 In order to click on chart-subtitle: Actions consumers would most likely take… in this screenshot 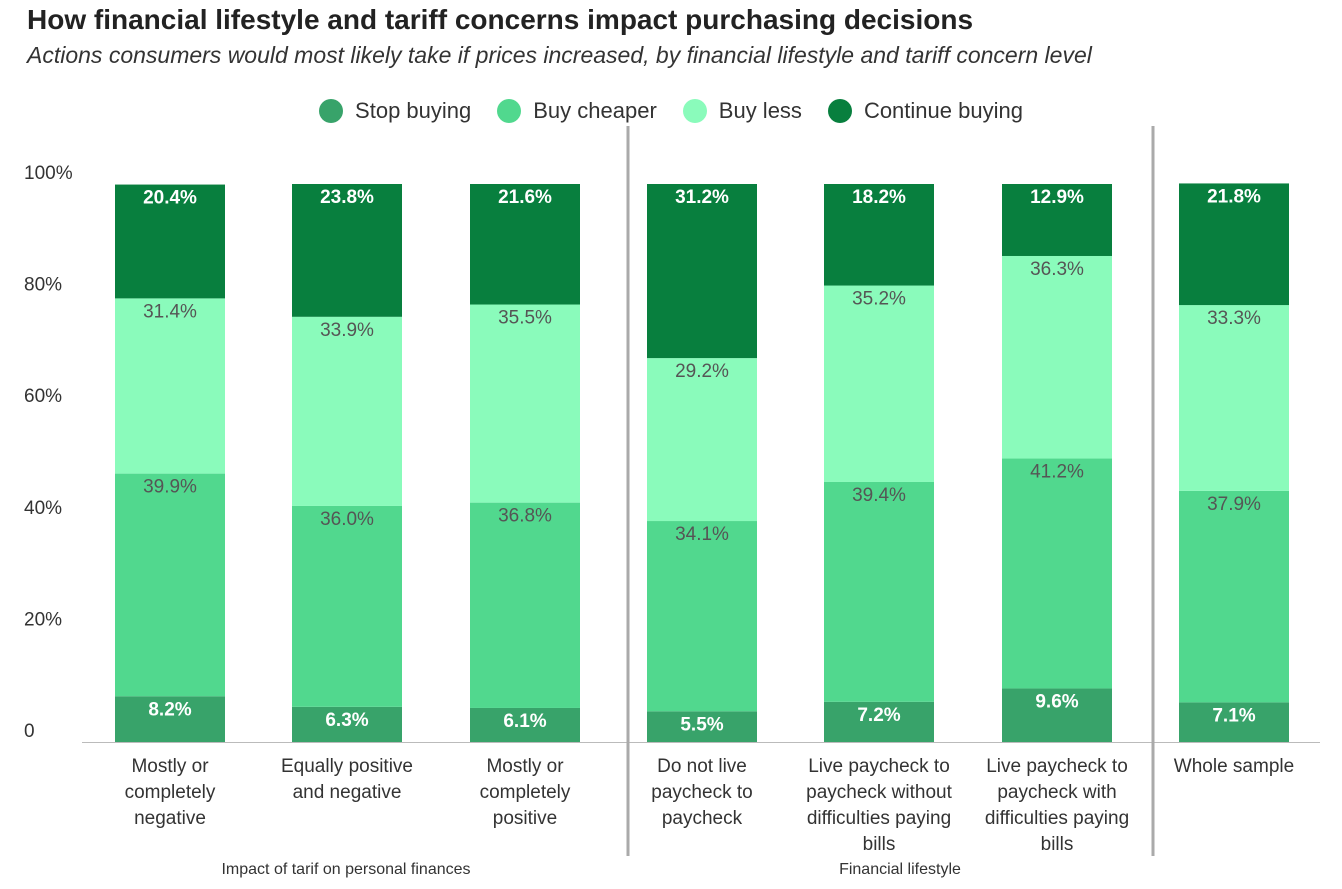, I will do `click(559, 55)`.